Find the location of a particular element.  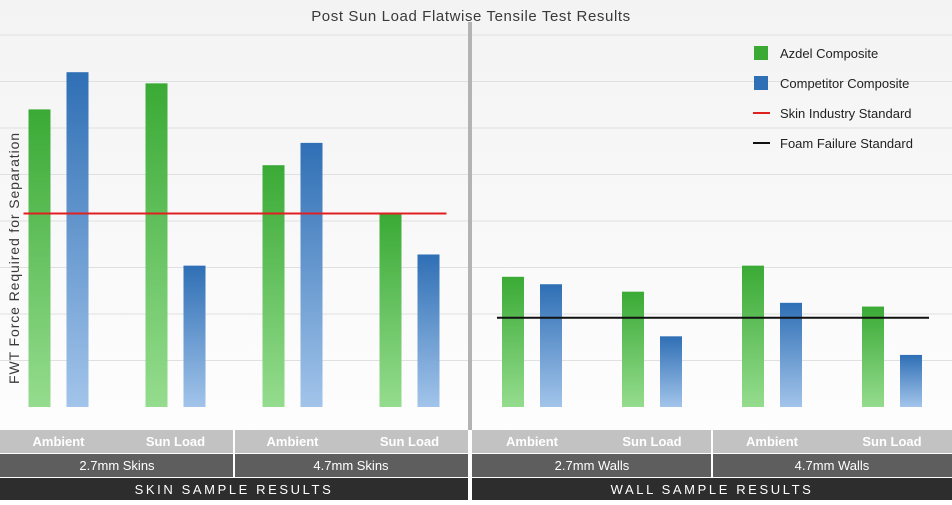

legend-label: Skin Industry Standard is located at coordinates (846, 113).